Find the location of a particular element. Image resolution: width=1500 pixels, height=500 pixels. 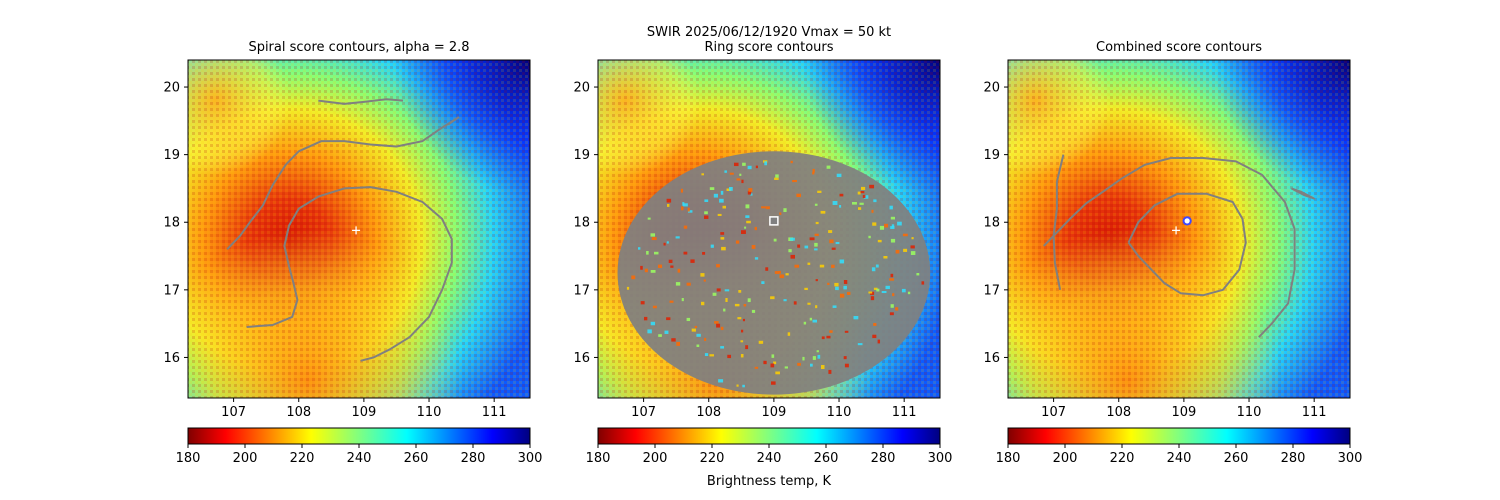

contour-line is located at coordinates (1187, 244).